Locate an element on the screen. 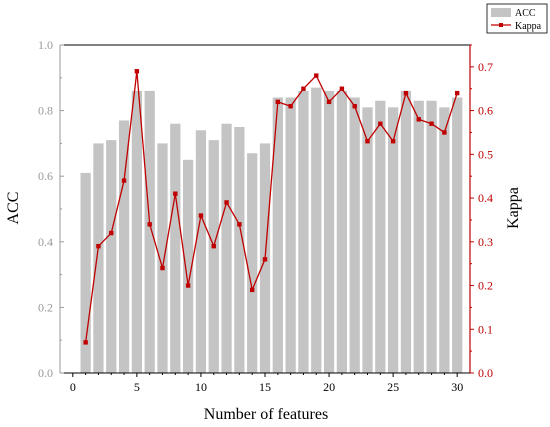 Image resolution: width=550 pixels, height=427 pixels. x-tick-label: 0 is located at coordinates (73, 387).